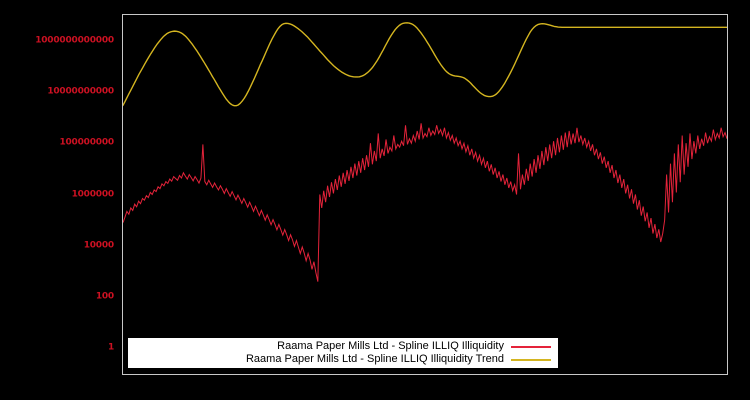 The image size is (750, 400). I want to click on y-tick-label: 1000000, so click(93, 194).